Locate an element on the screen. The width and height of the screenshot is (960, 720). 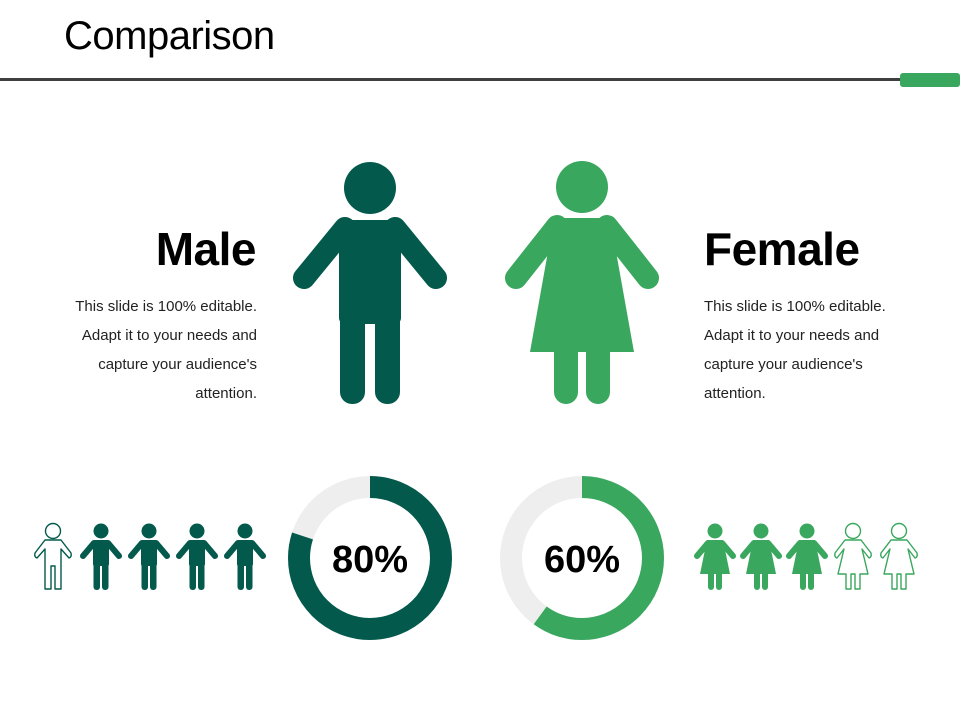
male-percent-label: 80% is located at coordinates (370, 560).